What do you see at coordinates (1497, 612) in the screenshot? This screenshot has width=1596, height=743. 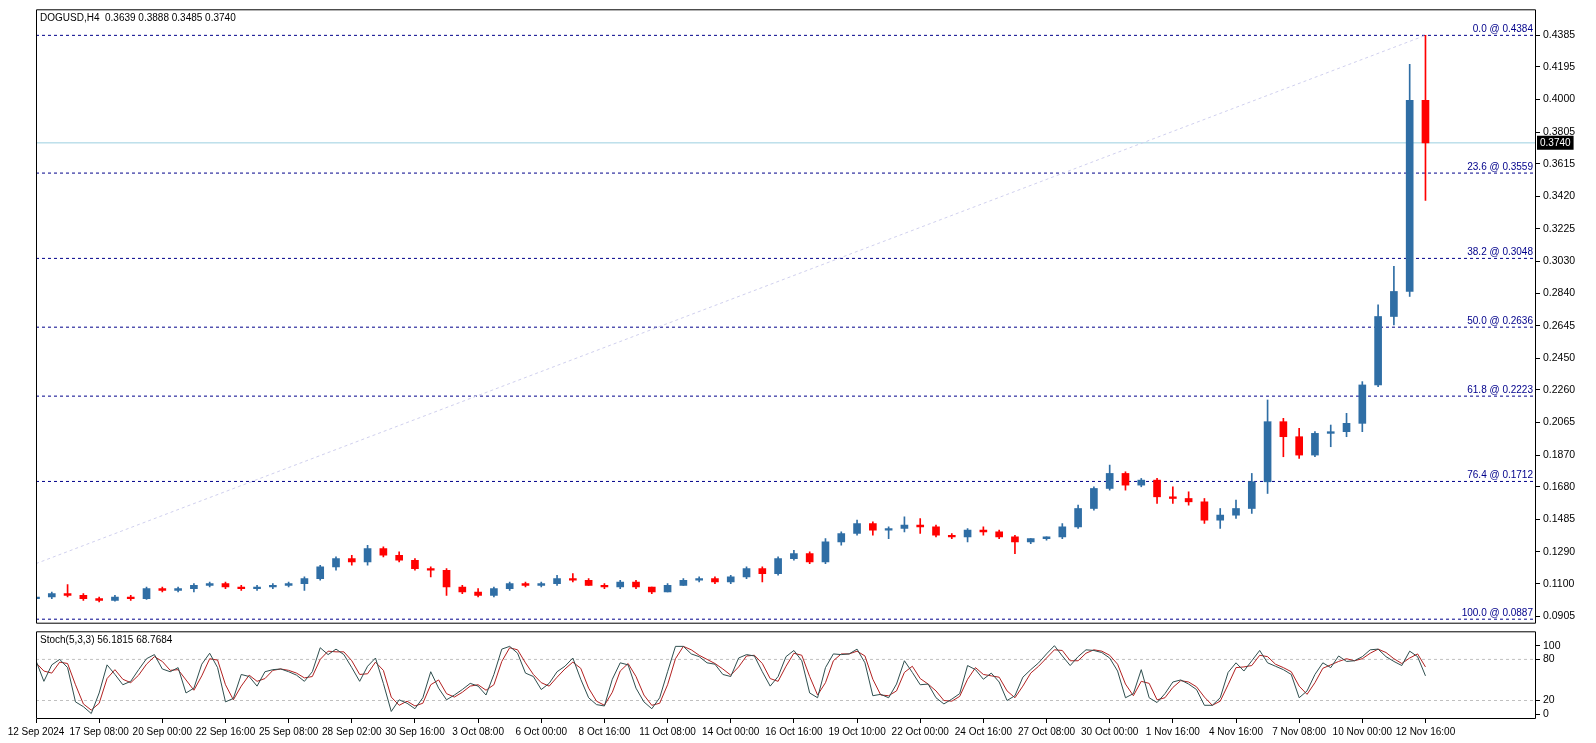 I see `ref-line-label: 100.0 @ 0.0887` at bounding box center [1497, 612].